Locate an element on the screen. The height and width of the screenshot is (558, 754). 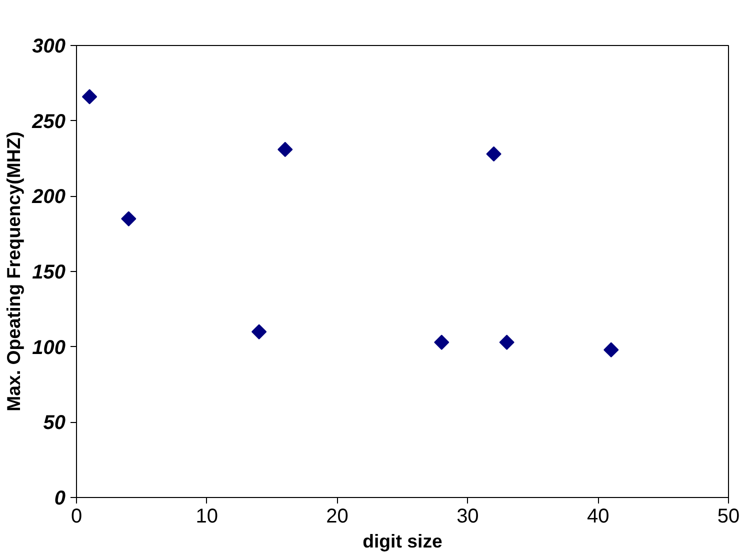
y-axis-title: Max. Opeating Frequency(MHZ) is located at coordinates (13, 272).